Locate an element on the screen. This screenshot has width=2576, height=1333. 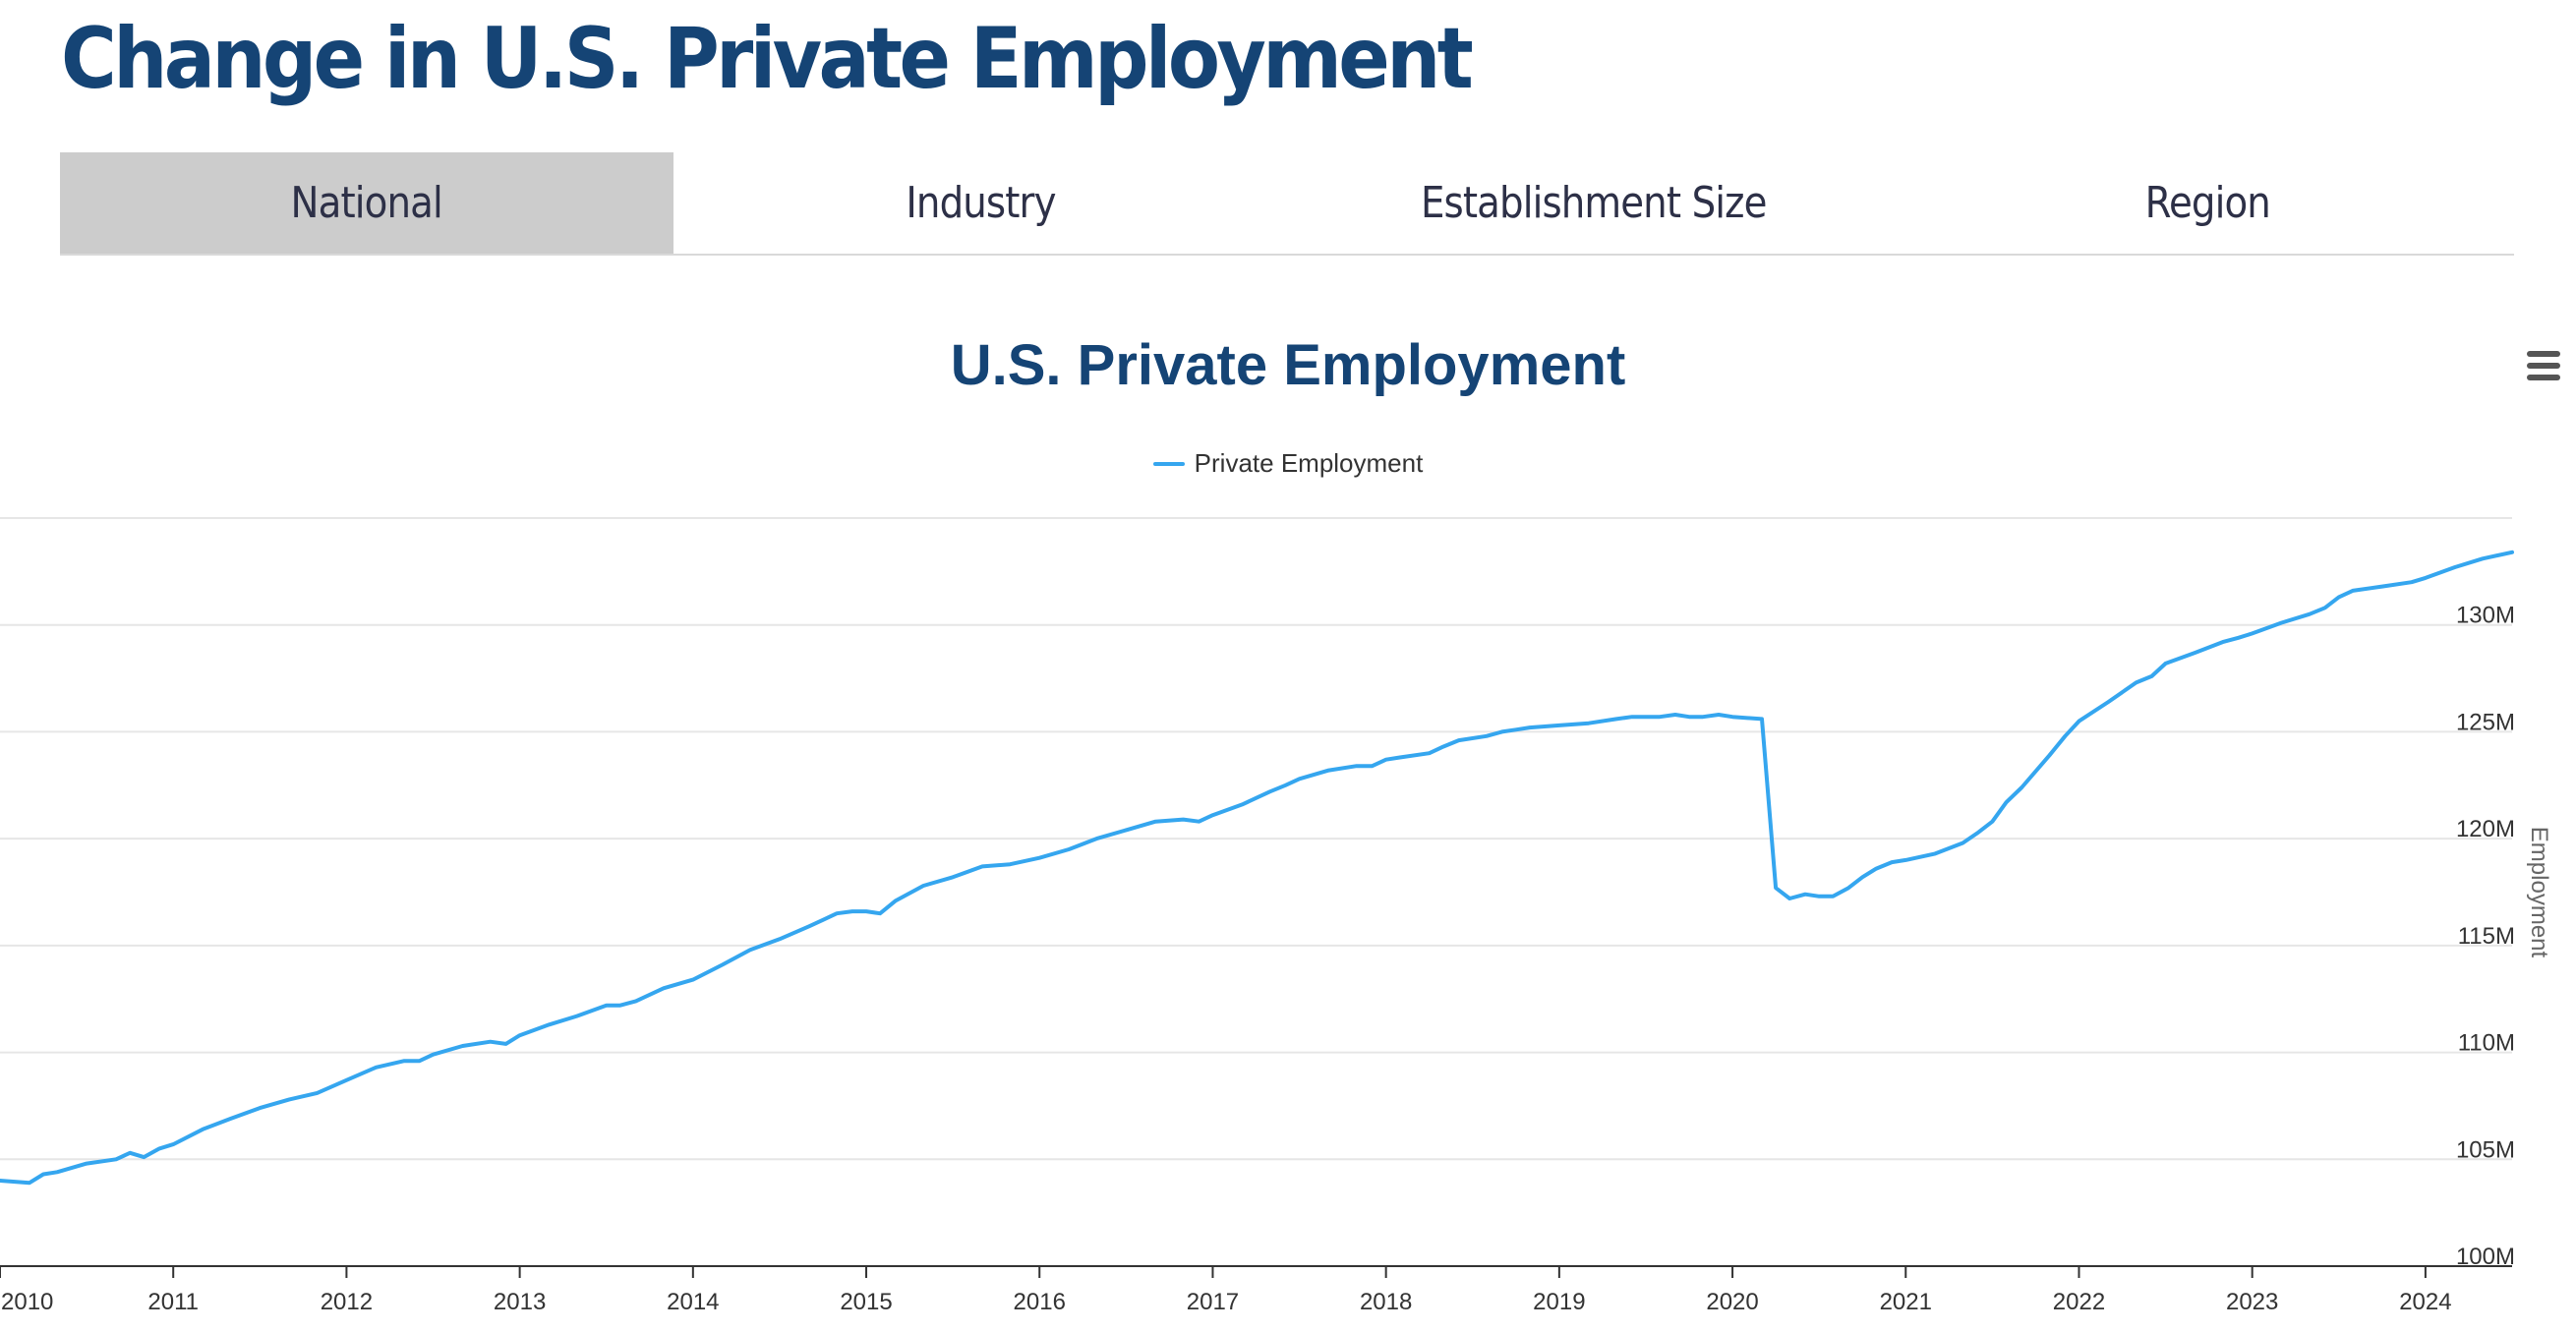
page-title: Change in U.S. Private Employment is located at coordinates (767, 59).